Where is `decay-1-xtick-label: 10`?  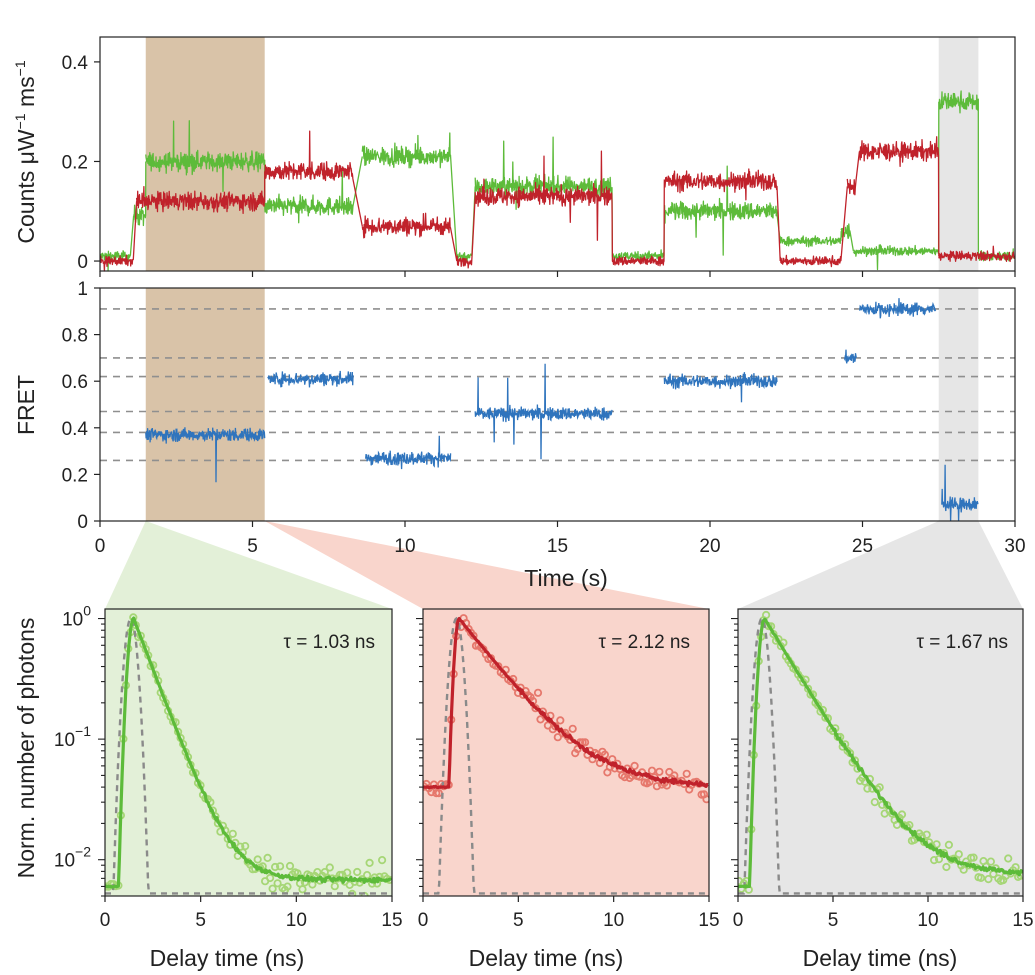
decay-1-xtick-label: 10 is located at coordinates (296, 920).